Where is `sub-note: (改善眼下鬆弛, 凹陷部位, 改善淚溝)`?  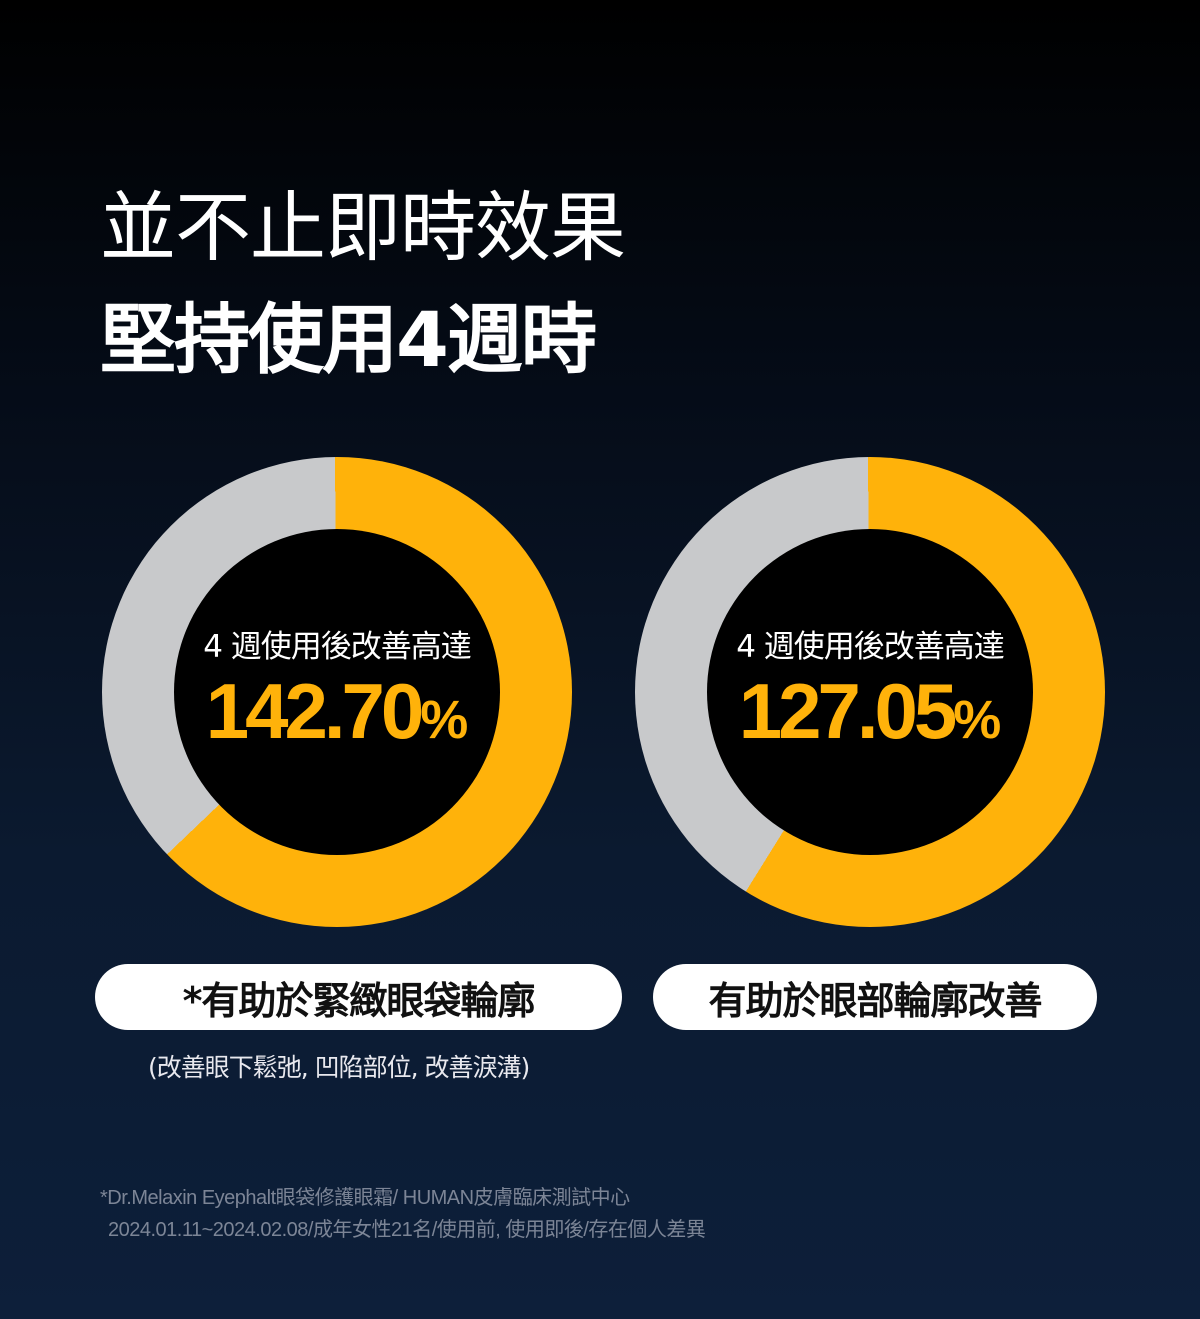 sub-note: (改善眼下鬆弛, 凹陷部位, 改善淚溝) is located at coordinates (339, 1067).